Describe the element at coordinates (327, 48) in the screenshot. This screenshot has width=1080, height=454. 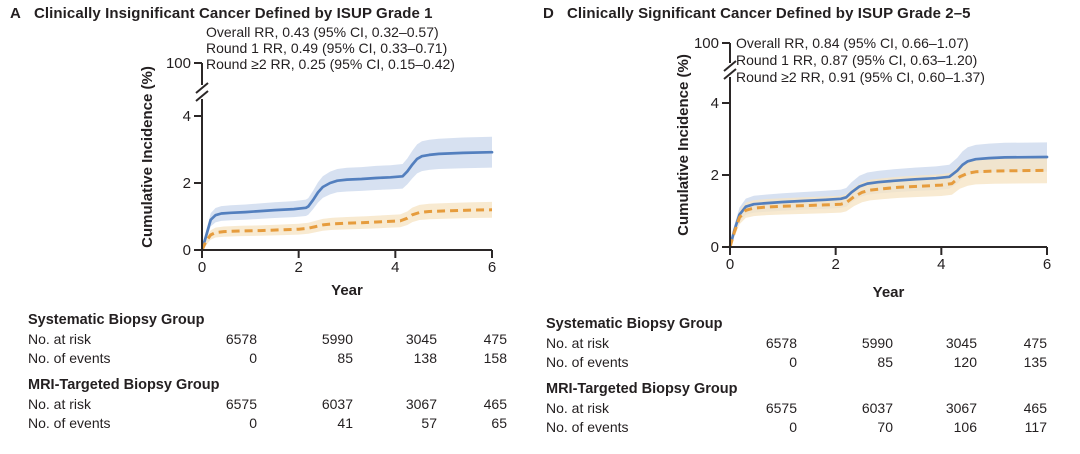
I see `annotation-round1-rr: Round 1 RR, 0.49 (95% CI, 0.33–0.71)` at that location.